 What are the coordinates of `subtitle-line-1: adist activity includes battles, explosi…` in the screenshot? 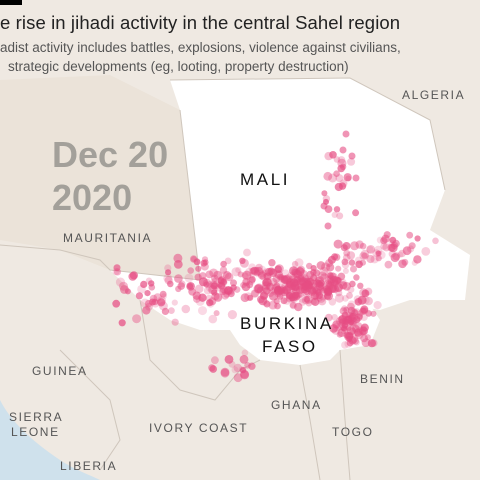 It's located at (200, 47).